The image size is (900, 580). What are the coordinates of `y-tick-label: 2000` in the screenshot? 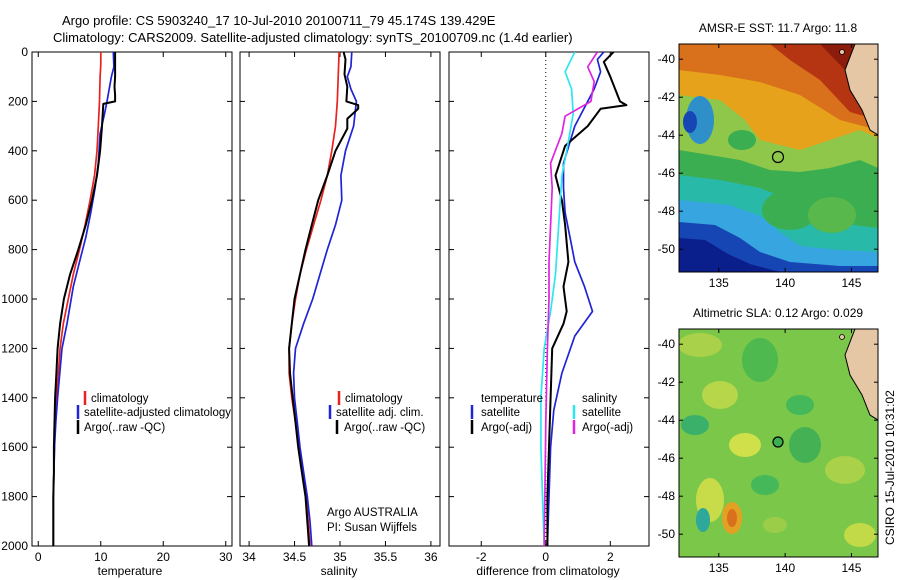 It's located at (14, 546).